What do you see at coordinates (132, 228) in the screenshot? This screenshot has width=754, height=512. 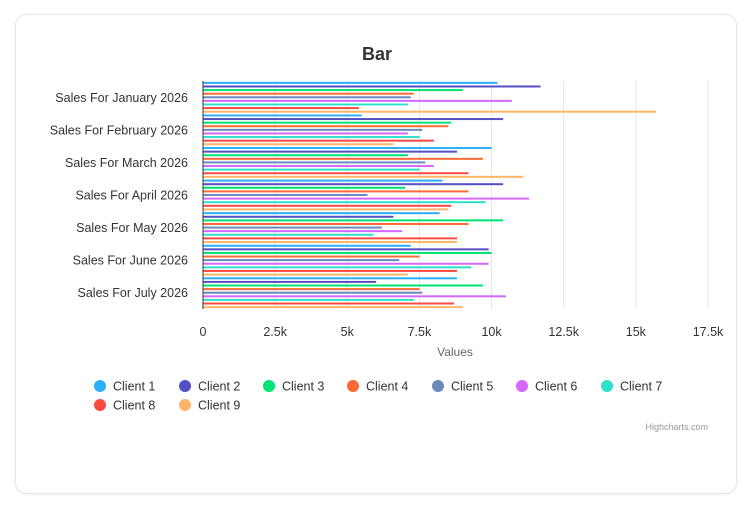 I see `category-label: Sales For May 2026` at bounding box center [132, 228].